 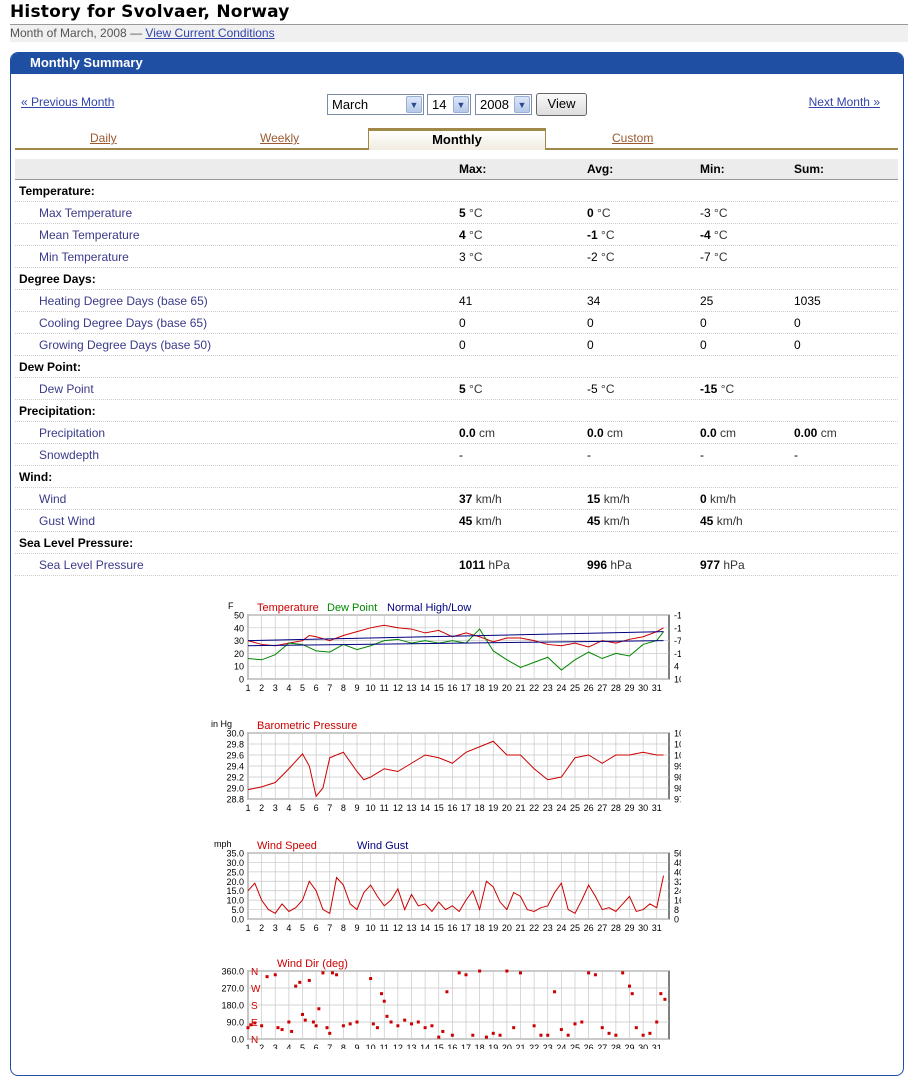 I want to click on plot-area, so click(x=458, y=647).